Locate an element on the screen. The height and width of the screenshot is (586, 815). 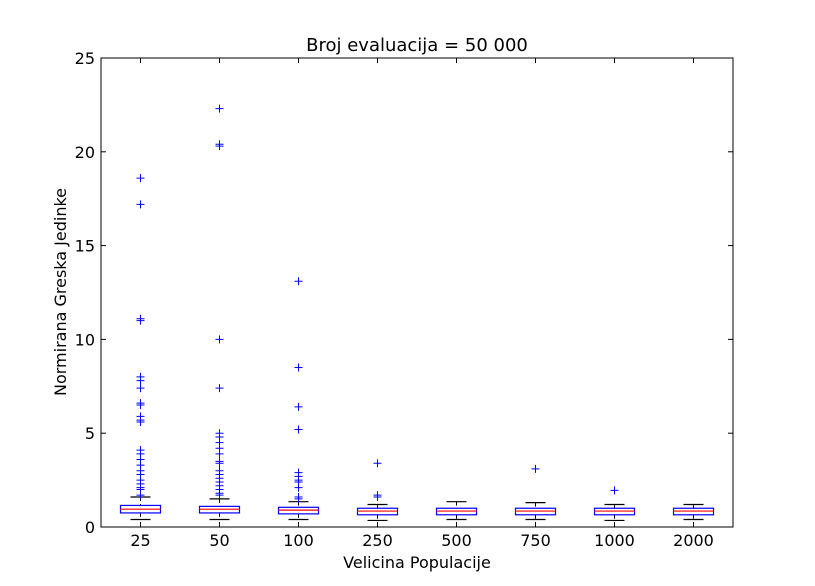
x-tick-label: 25 is located at coordinates (140, 540).